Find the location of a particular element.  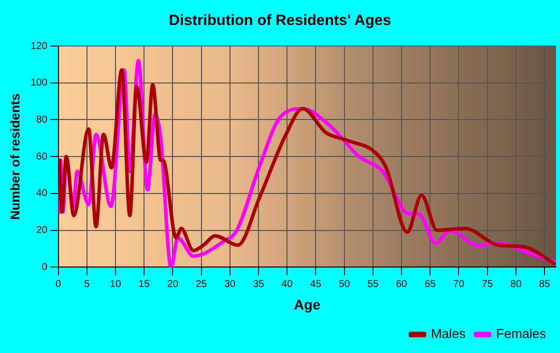

x-axis-title: Age is located at coordinates (307, 304).